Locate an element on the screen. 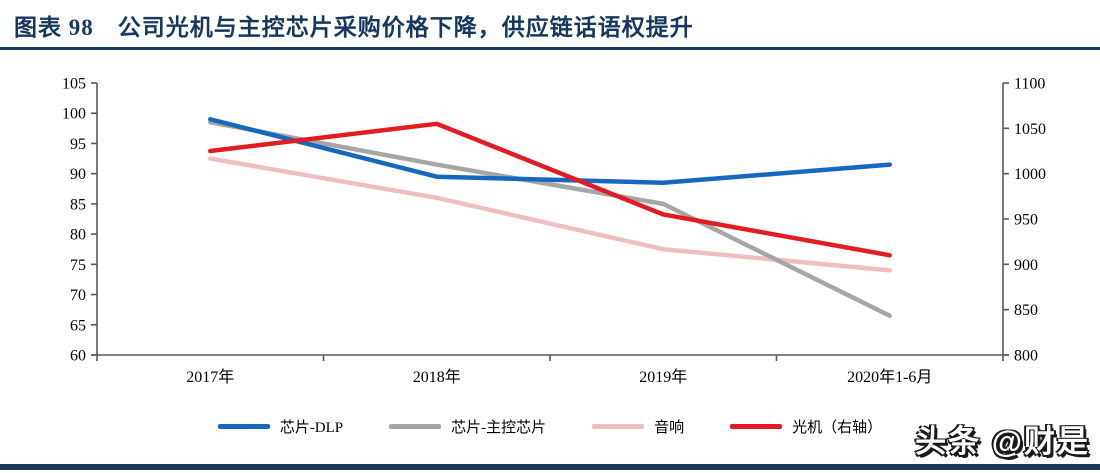 This screenshot has height=473, width=1100. left-tick-label: 70 is located at coordinates (78, 295).